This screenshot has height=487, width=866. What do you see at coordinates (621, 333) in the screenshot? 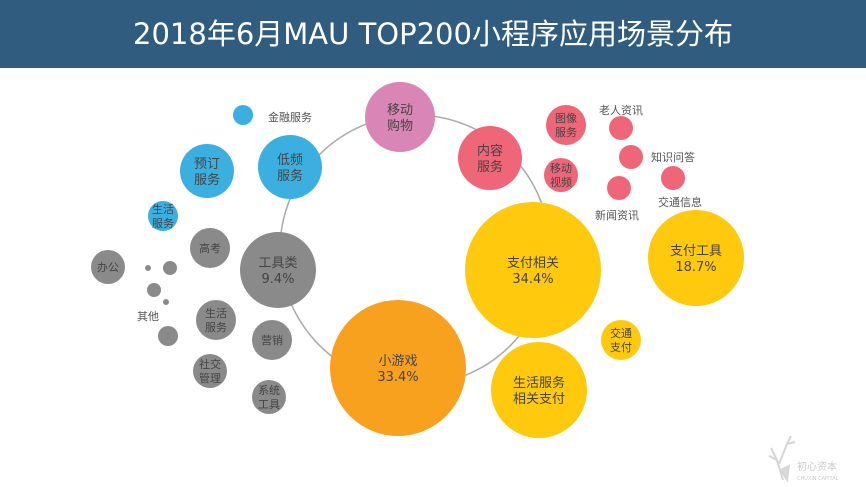
I see `bubble-label: 交通` at bounding box center [621, 333].